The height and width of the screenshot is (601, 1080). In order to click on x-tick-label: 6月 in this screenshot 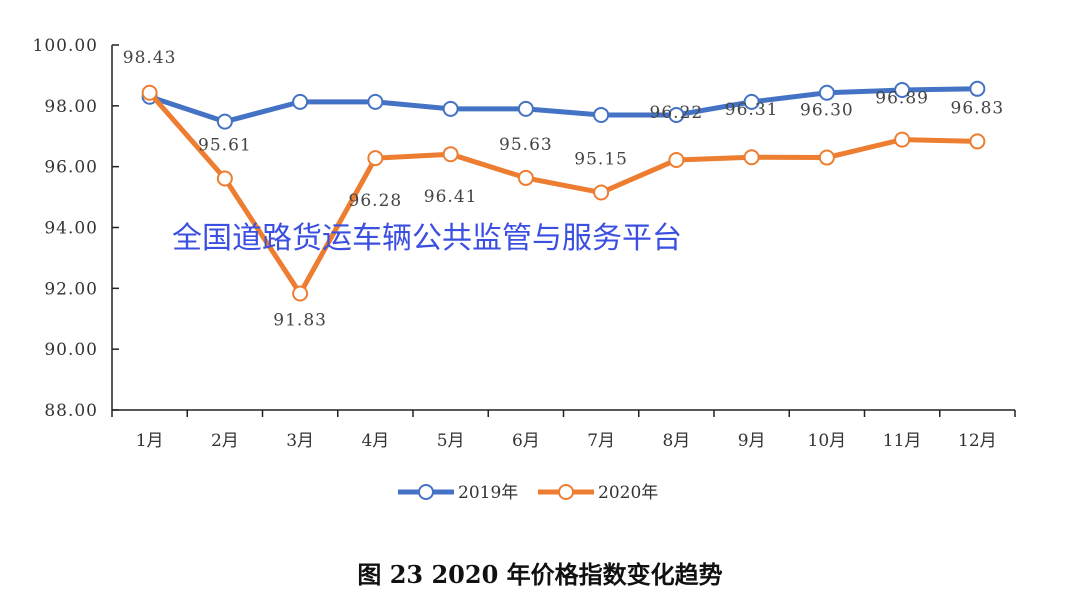, I will do `click(526, 441)`.